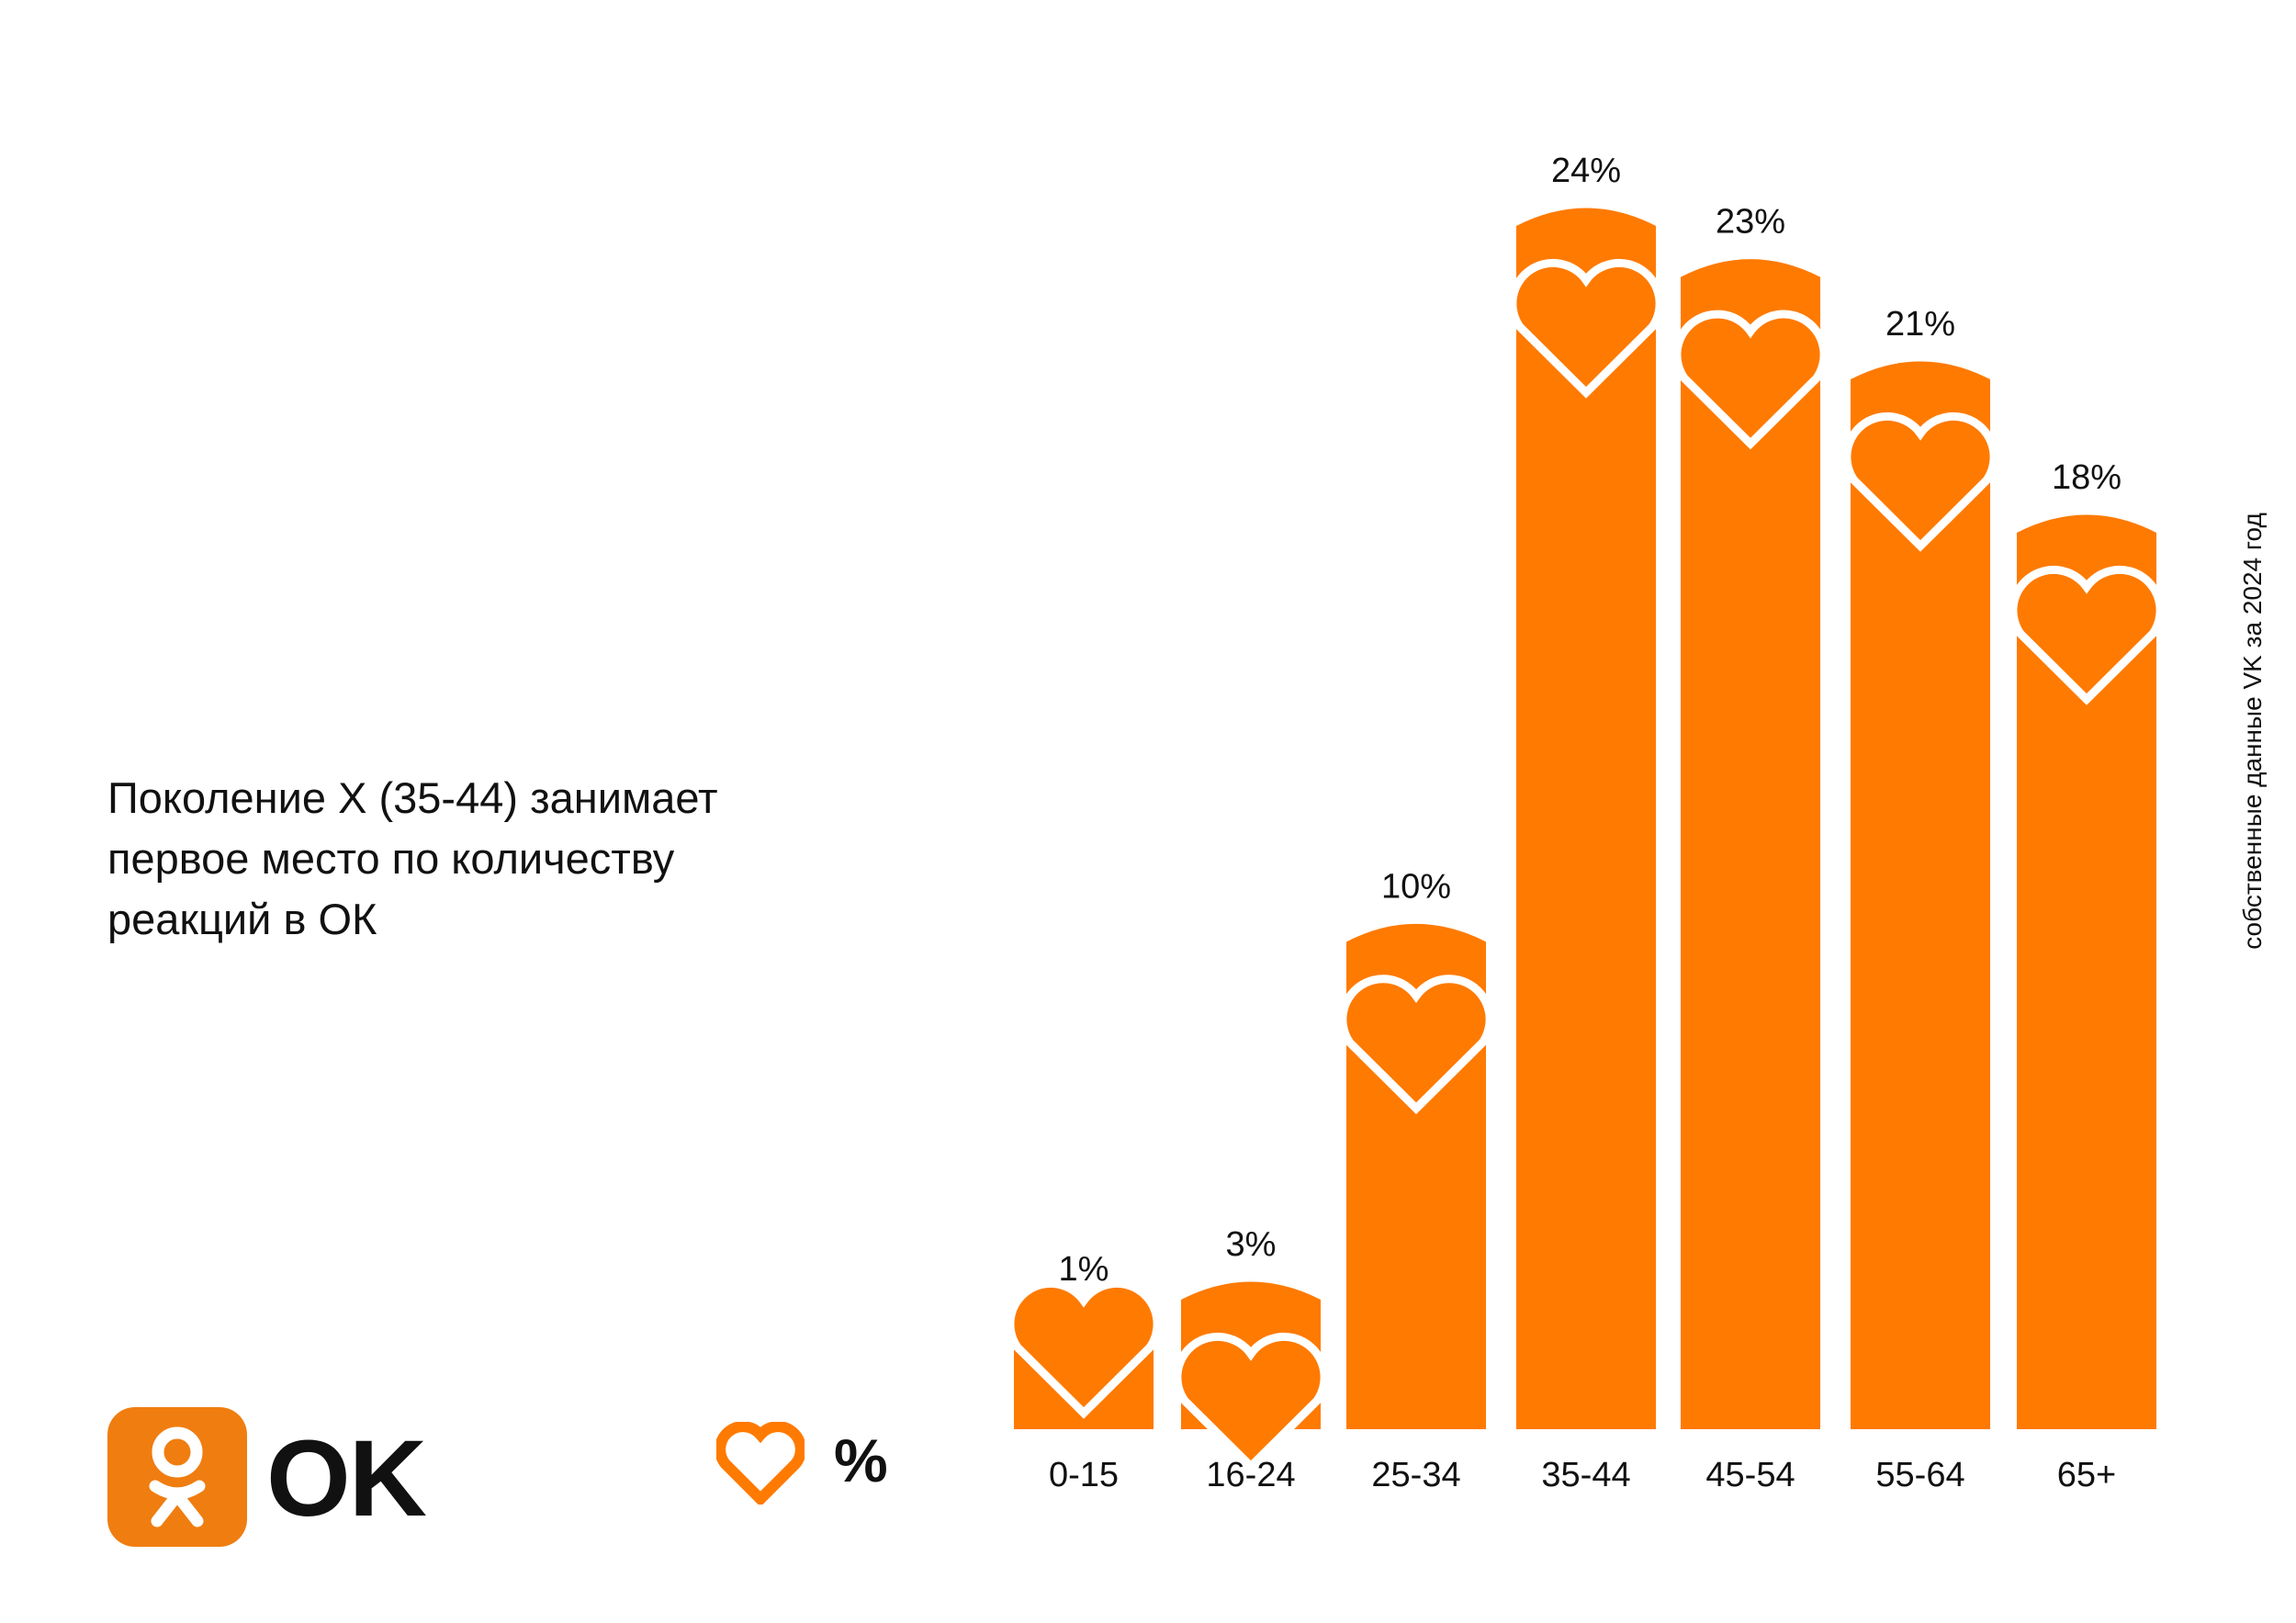  I want to click on data-label: 23%, so click(1750, 222).